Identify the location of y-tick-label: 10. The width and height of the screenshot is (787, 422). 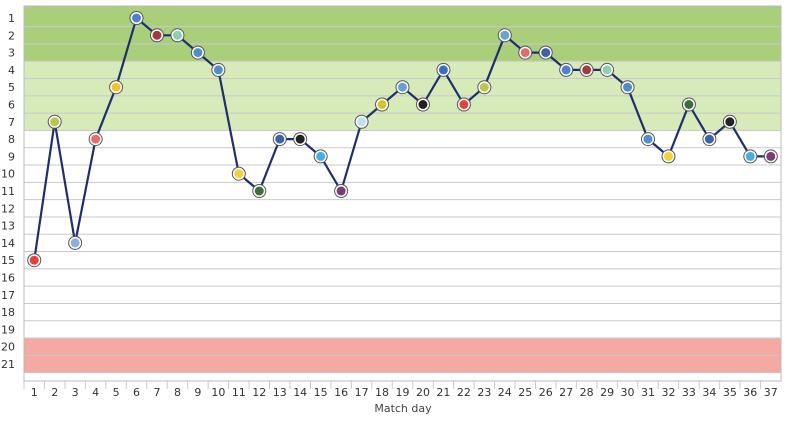
(8, 174).